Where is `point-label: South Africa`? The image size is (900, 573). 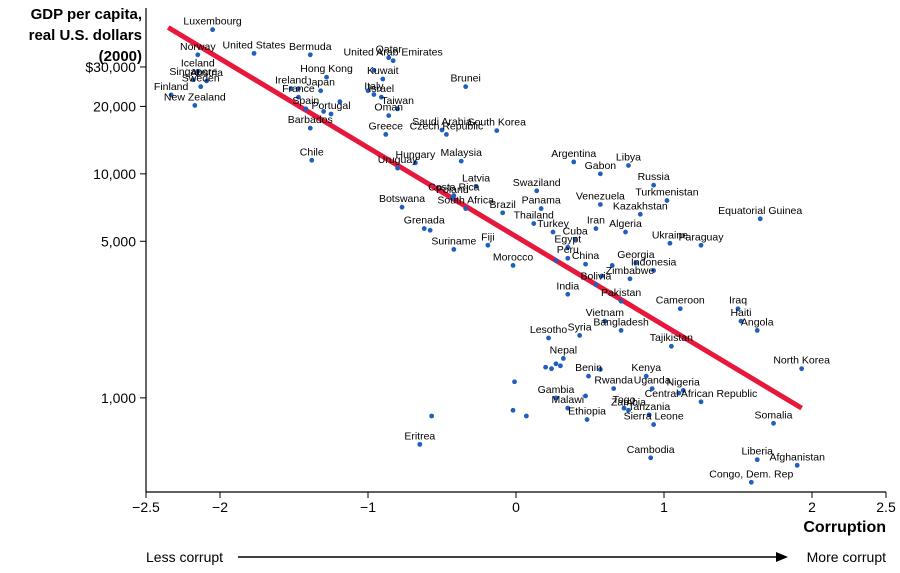
point-label: South Africa is located at coordinates (465, 201).